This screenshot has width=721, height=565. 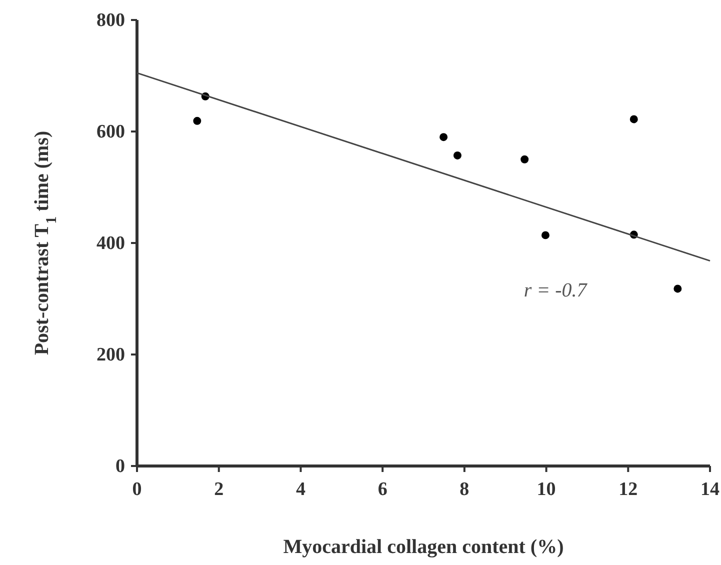 What do you see at coordinates (301, 489) in the screenshot?
I see `x-tick-label: 4` at bounding box center [301, 489].